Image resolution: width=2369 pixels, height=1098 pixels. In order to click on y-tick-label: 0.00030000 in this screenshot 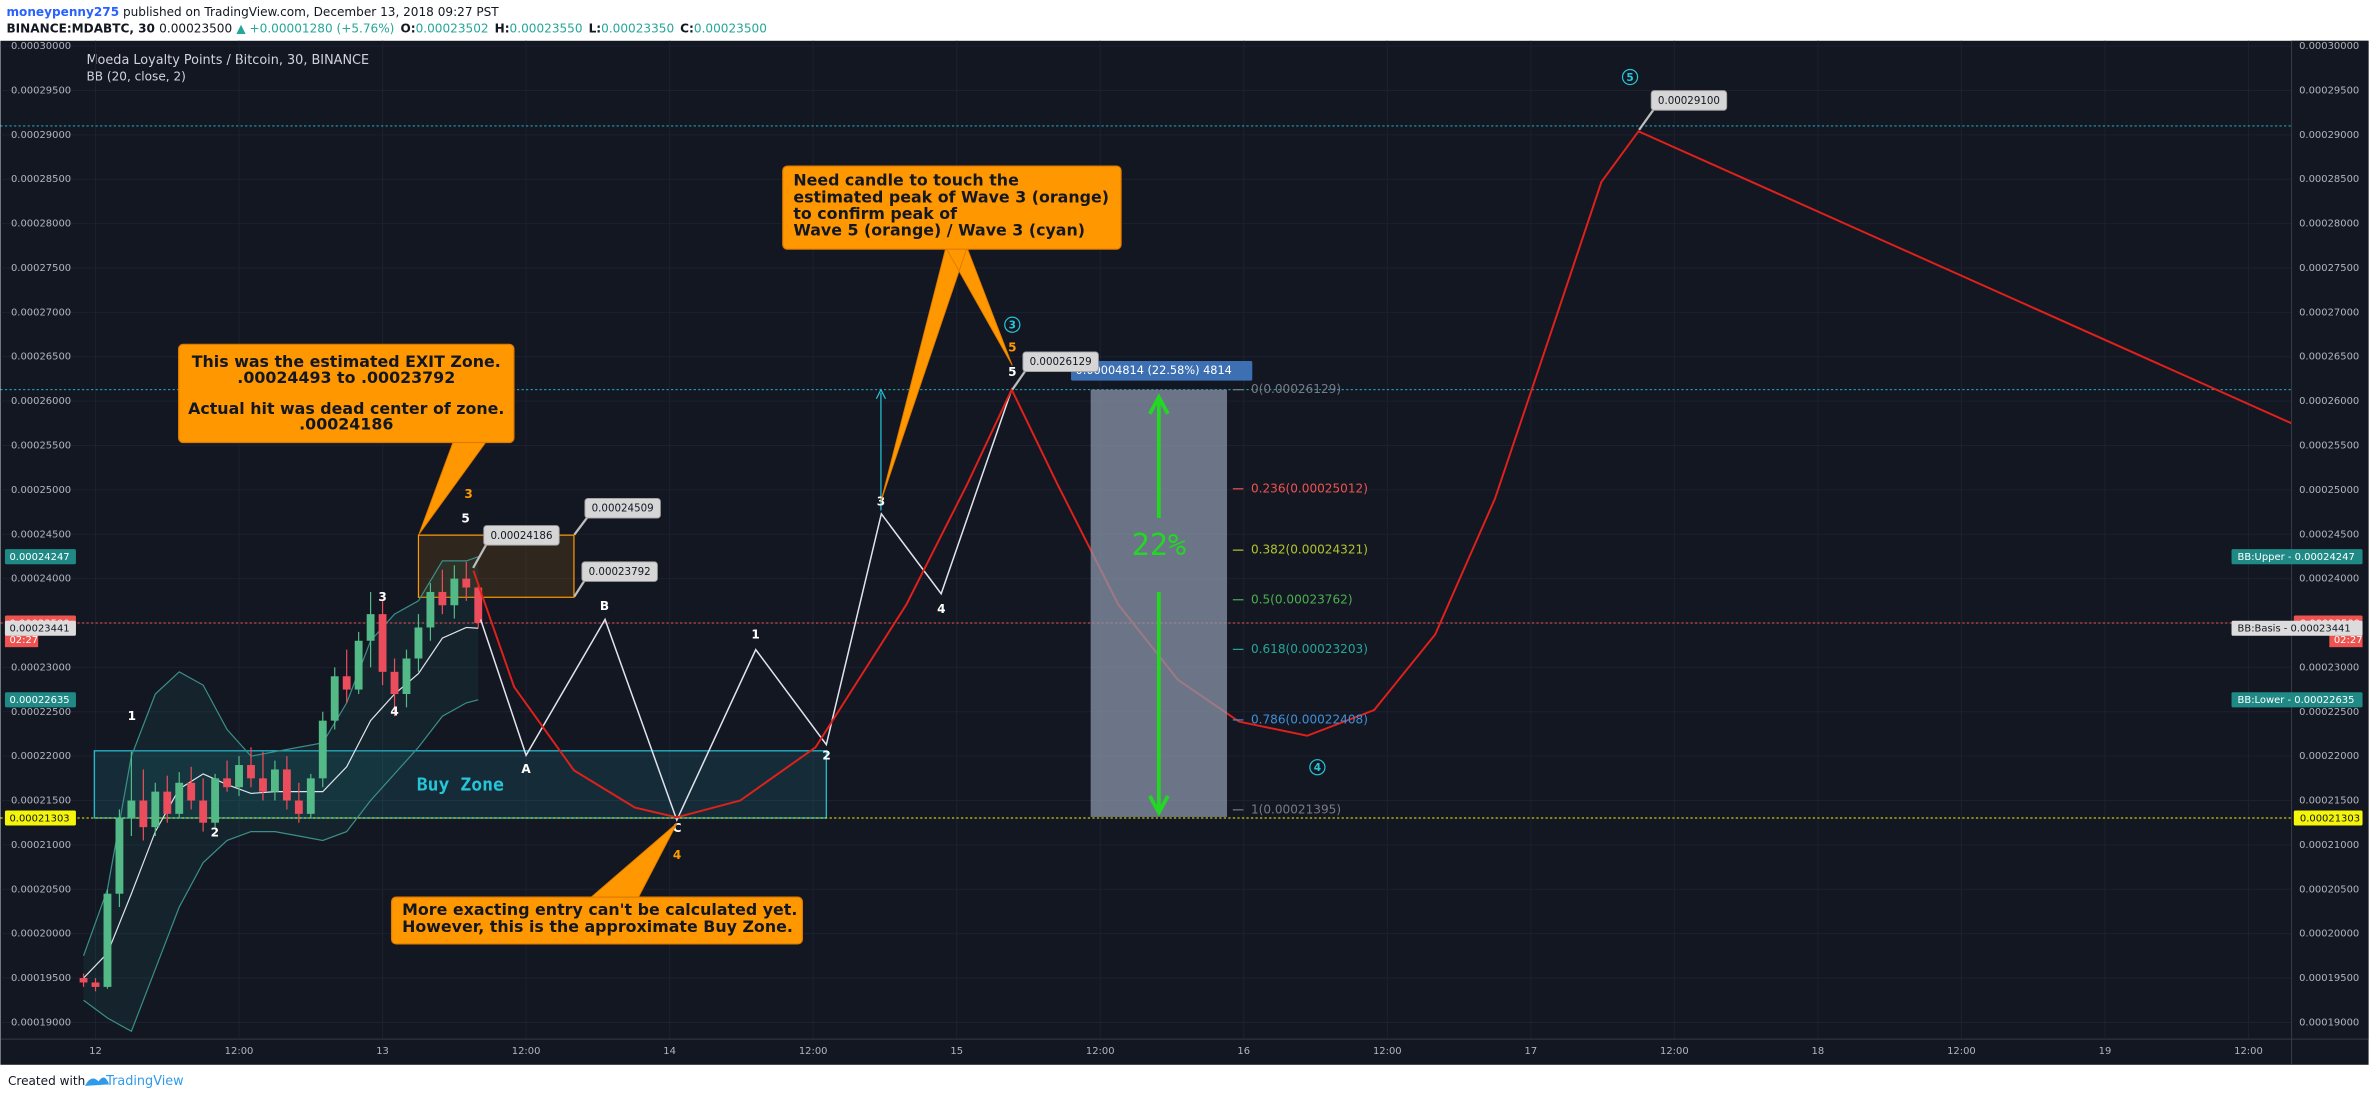, I will do `click(2329, 46)`.